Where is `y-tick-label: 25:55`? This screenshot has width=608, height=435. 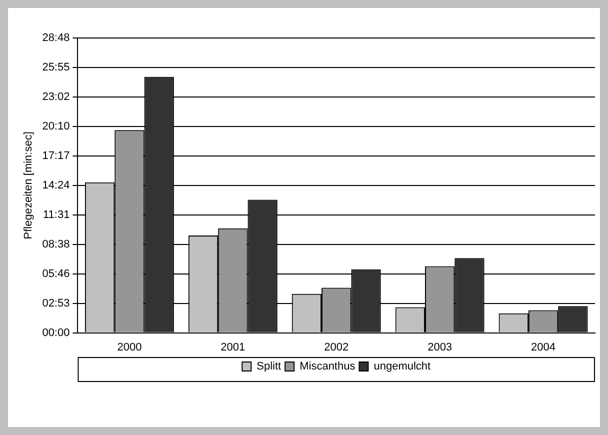 y-tick-label: 25:55 is located at coordinates (56, 68).